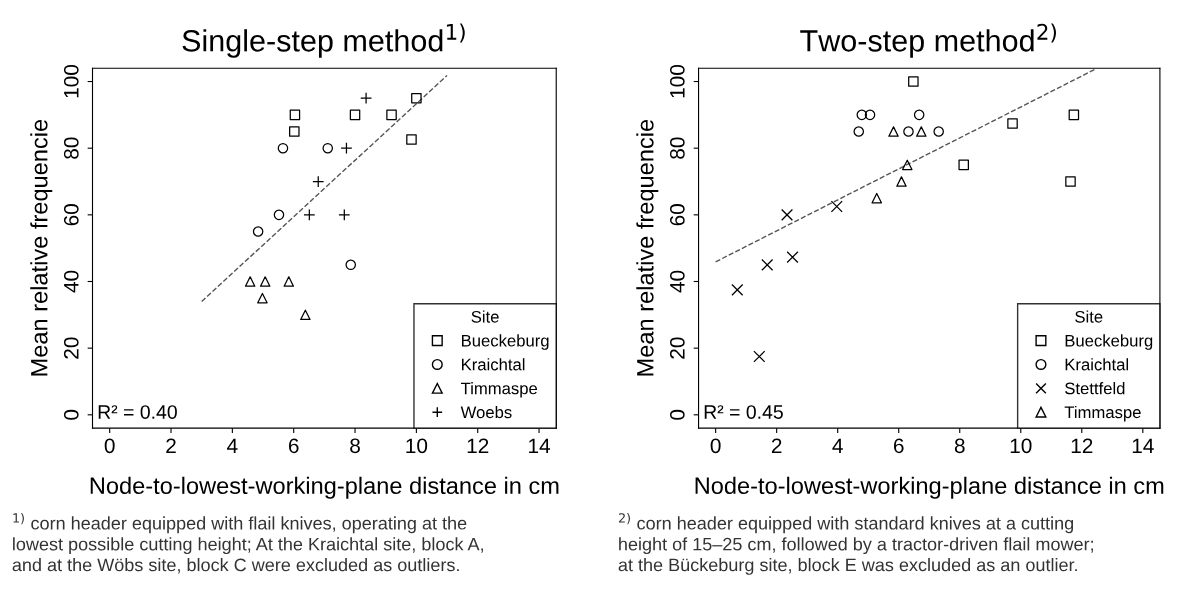 This screenshot has height=593, width=1186. Describe the element at coordinates (323, 40) in the screenshot. I see `chart-title: Single-step method$^{1)}$` at that location.